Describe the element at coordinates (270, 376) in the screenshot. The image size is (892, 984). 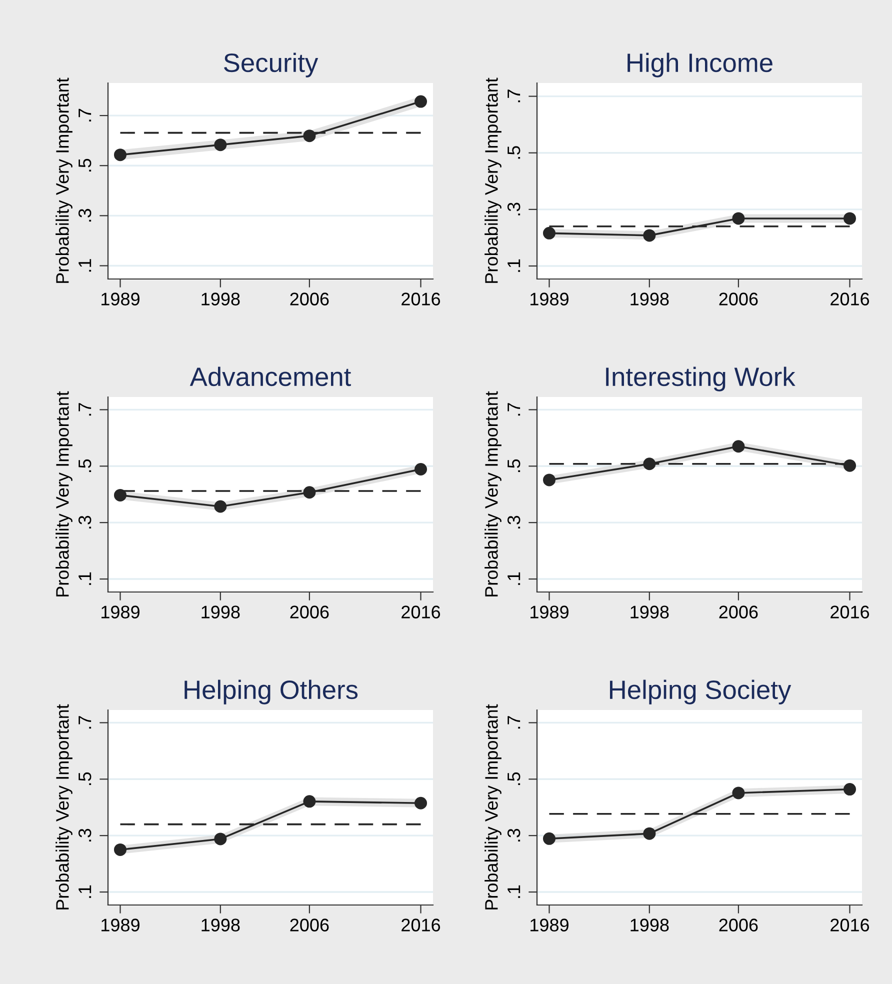
I see `chart-title: Advancement` at that location.